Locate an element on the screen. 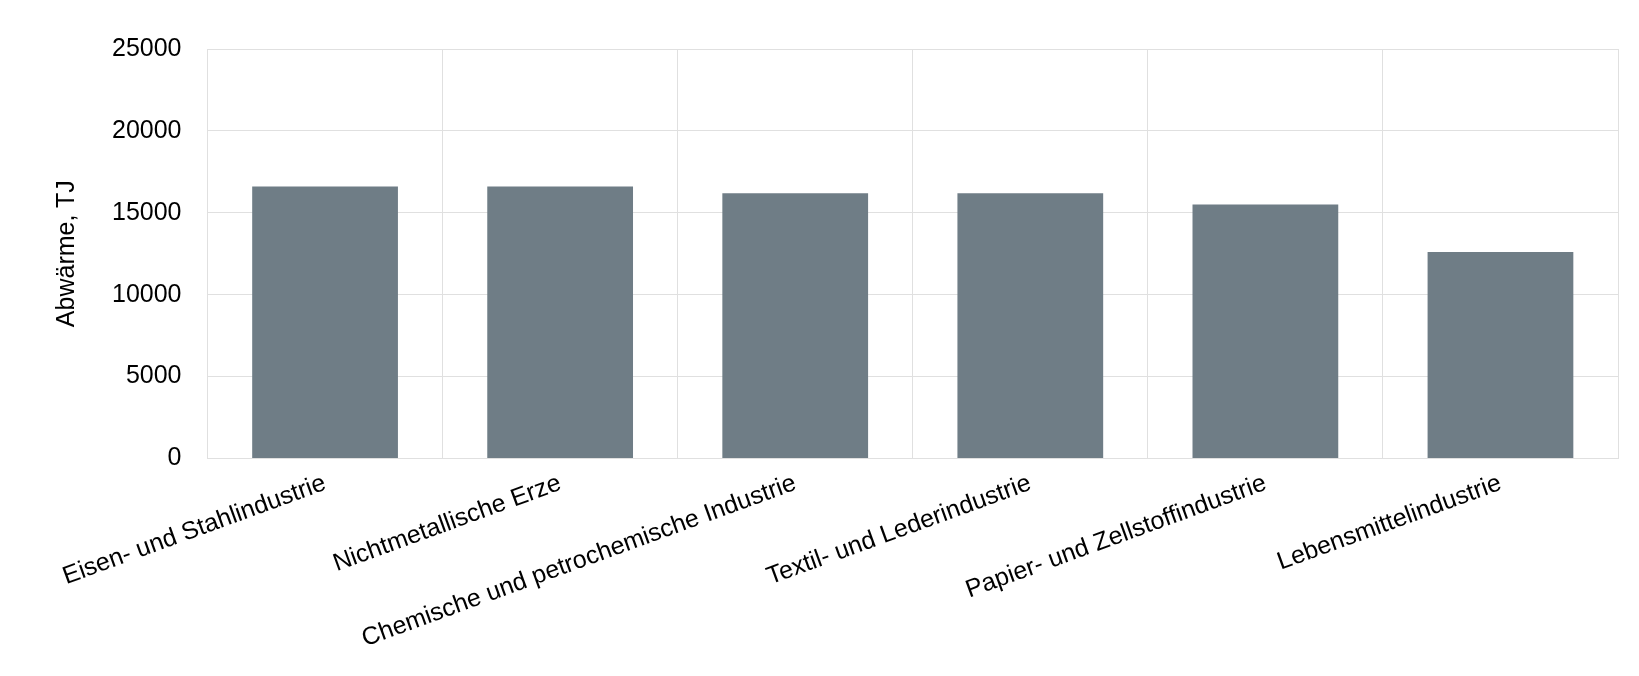 Image resolution: width=1639 pixels, height=676 pixels. y-tick-label: 15000 is located at coordinates (146, 210).